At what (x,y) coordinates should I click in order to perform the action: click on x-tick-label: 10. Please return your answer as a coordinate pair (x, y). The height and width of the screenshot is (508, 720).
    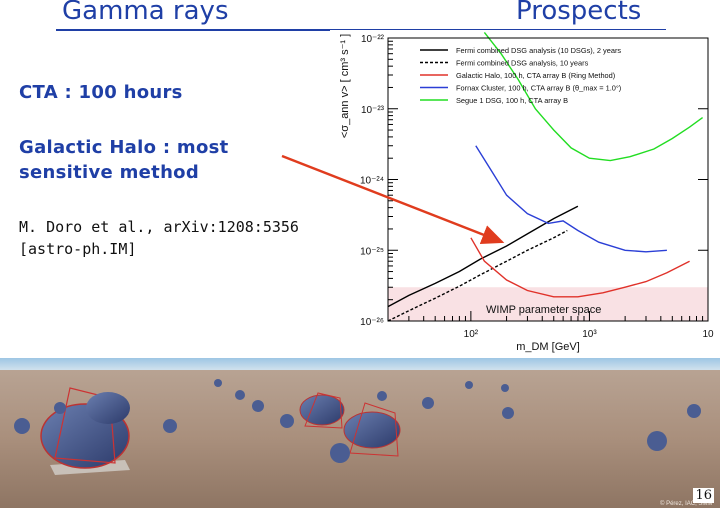
    Looking at the image, I should click on (708, 334).